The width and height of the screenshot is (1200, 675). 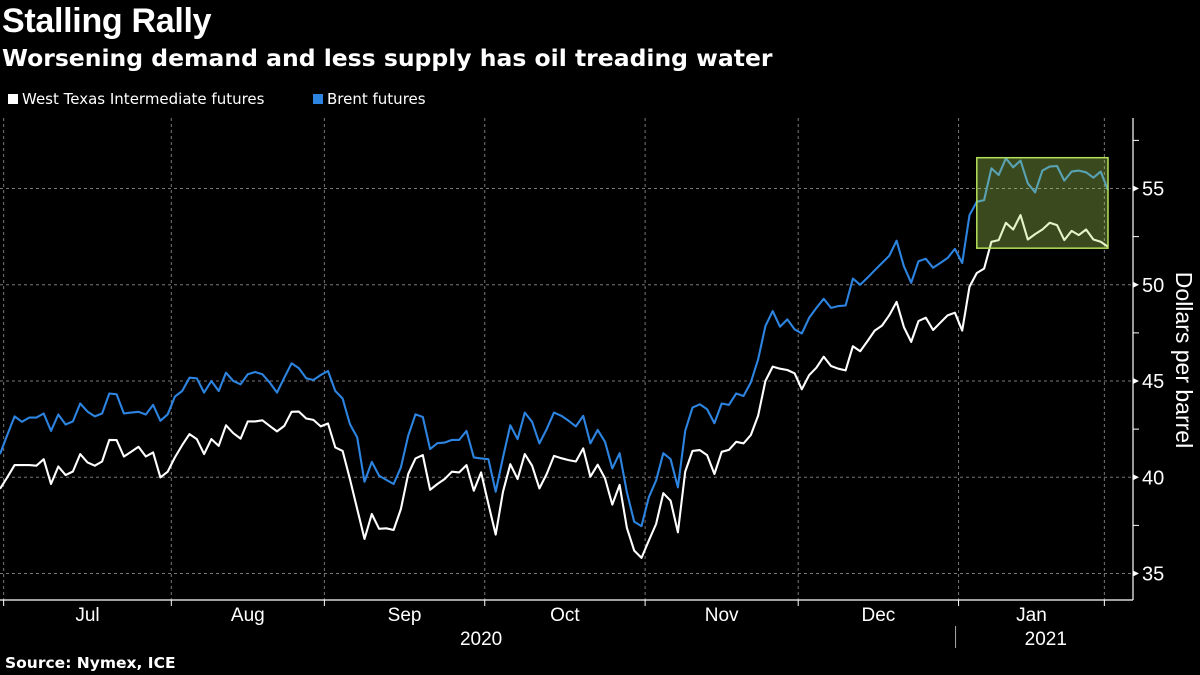 I want to click on x-tick-label: Aug, so click(x=248, y=615).